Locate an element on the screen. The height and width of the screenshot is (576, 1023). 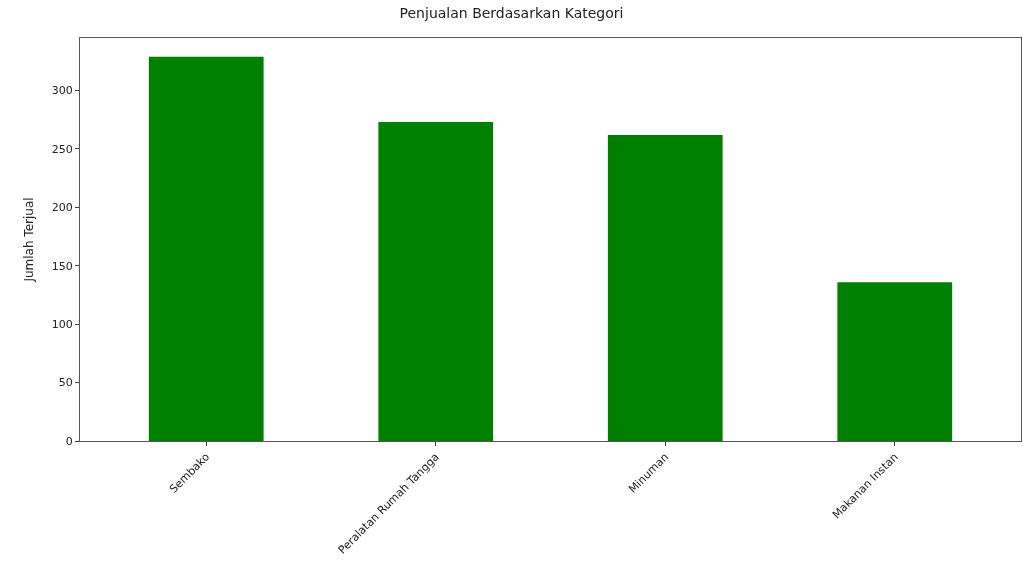
chart-title: Penjualan Berdasarkan Kategori is located at coordinates (511, 13).